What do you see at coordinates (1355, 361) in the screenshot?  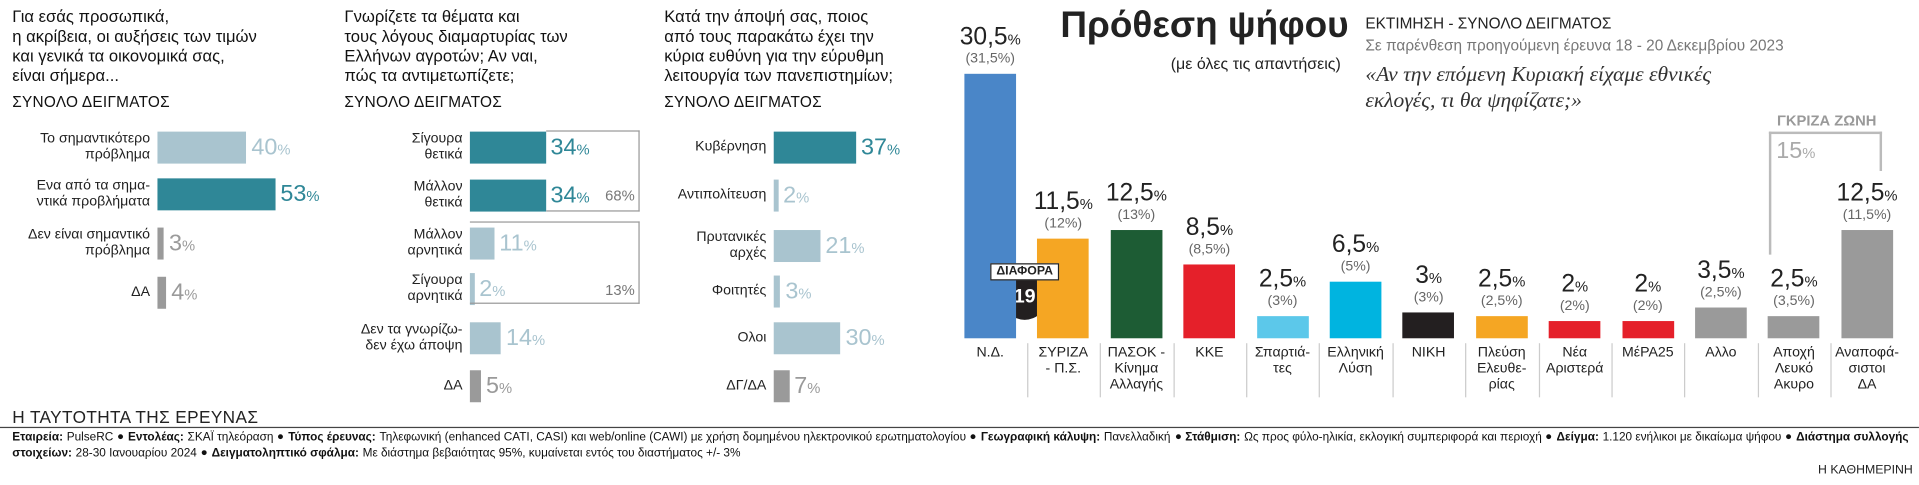 I see `category-label: Ελληνική Λύση` at bounding box center [1355, 361].